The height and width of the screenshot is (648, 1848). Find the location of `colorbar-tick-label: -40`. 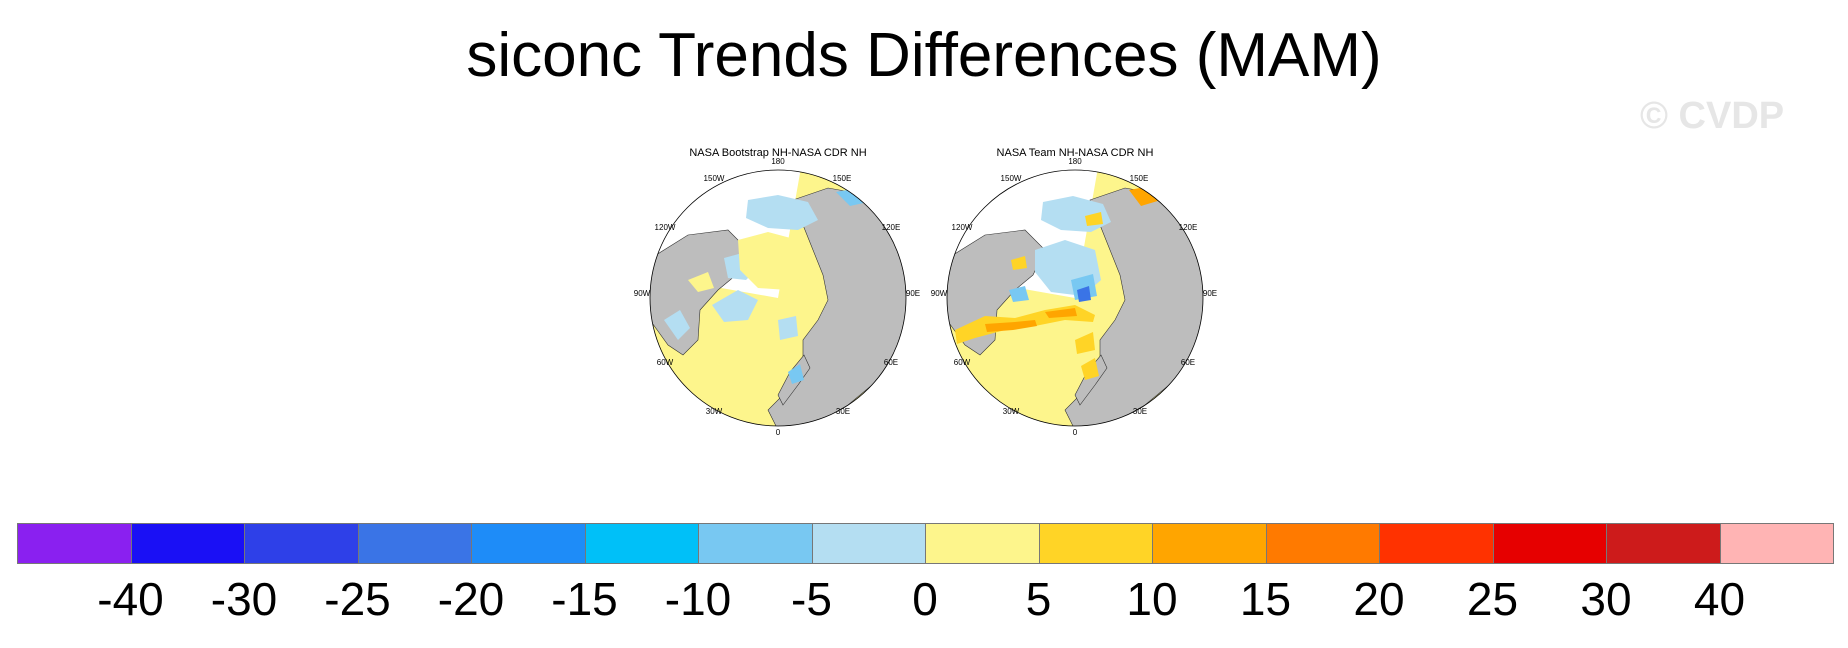

colorbar-tick-label: -40 is located at coordinates (130, 599).